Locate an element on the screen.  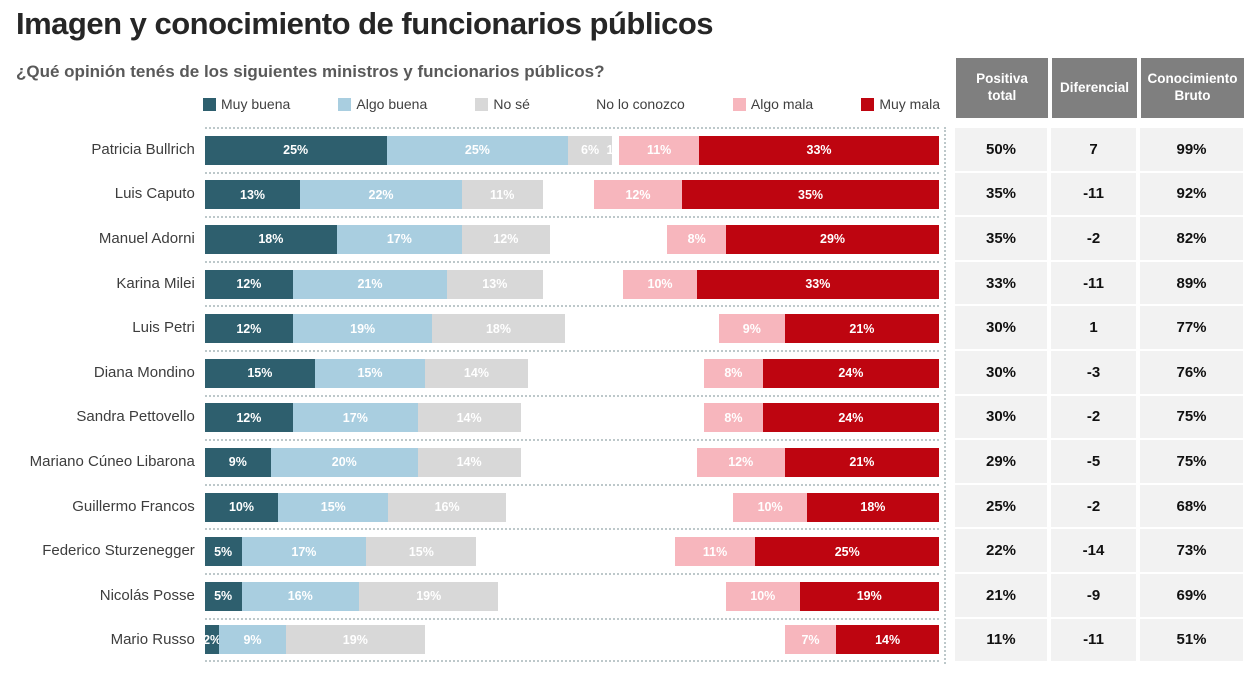
summary-row-cells: 11% -11 51% is located at coordinates (1099, 640).